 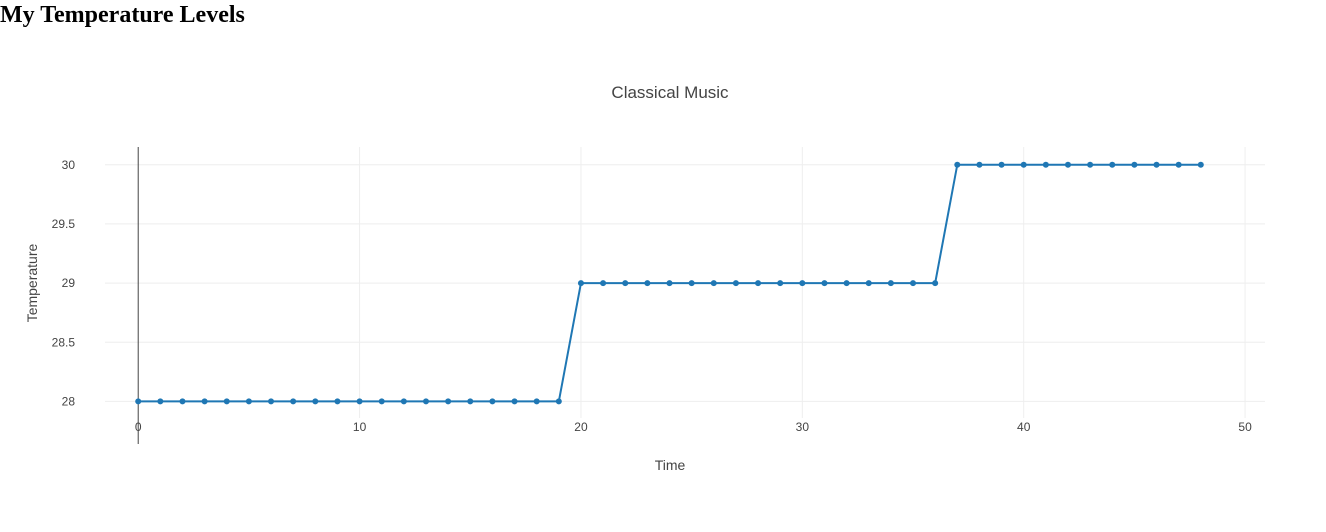 What do you see at coordinates (670, 465) in the screenshot?
I see `x-axis-title: Time` at bounding box center [670, 465].